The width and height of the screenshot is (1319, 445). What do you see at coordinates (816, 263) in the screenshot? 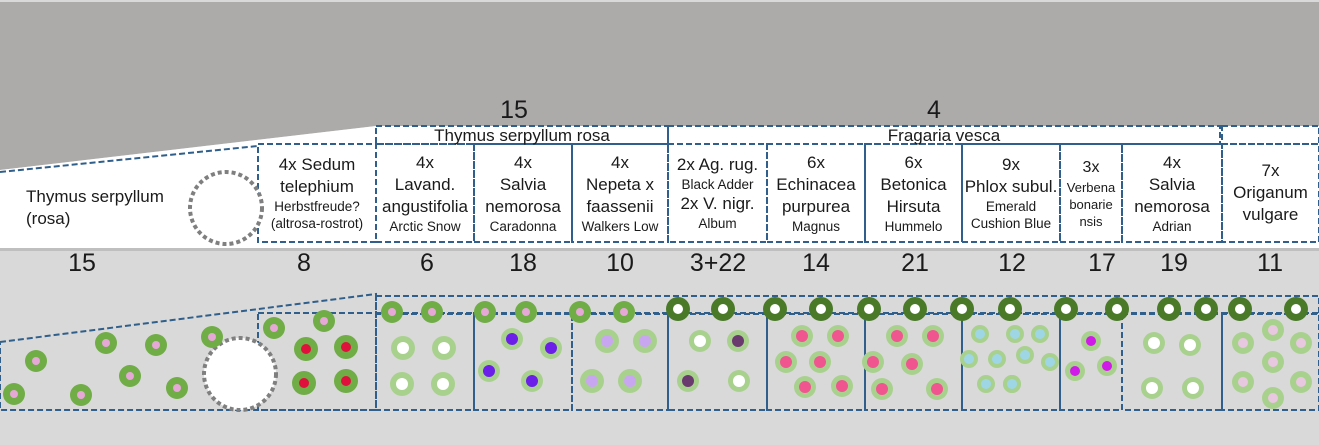
I see `bed-number: 14` at bounding box center [816, 263].